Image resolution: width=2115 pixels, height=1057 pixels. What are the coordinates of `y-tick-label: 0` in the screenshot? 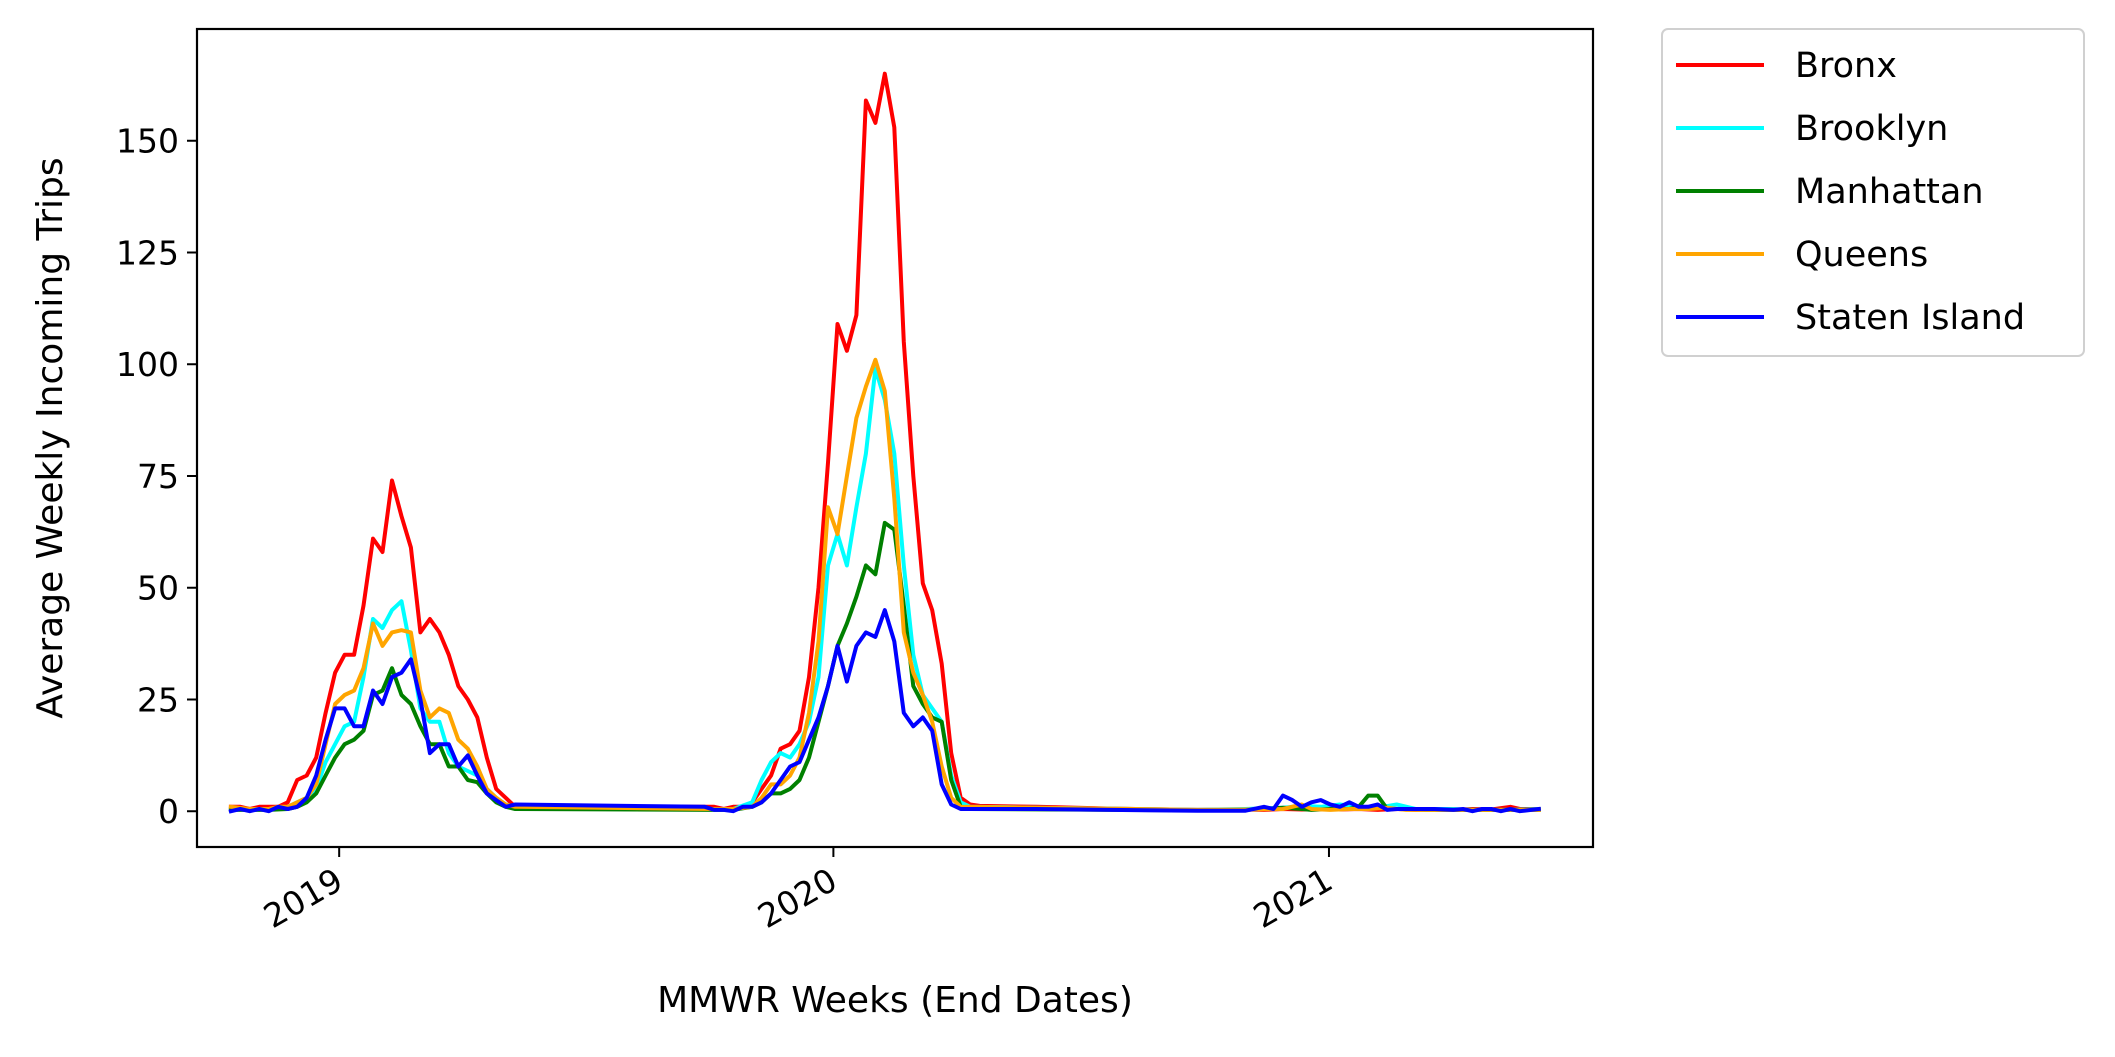 It's located at (168, 811).